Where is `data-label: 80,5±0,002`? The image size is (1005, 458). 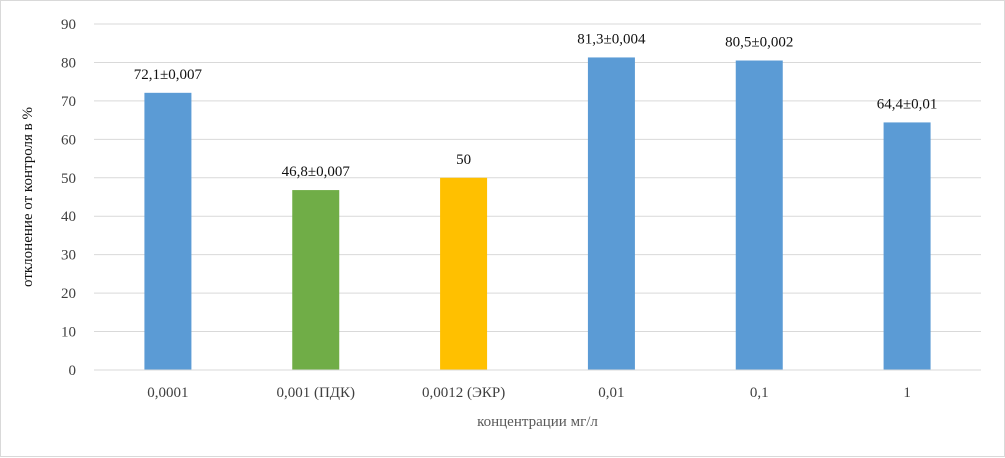 data-label: 80,5±0,002 is located at coordinates (759, 43).